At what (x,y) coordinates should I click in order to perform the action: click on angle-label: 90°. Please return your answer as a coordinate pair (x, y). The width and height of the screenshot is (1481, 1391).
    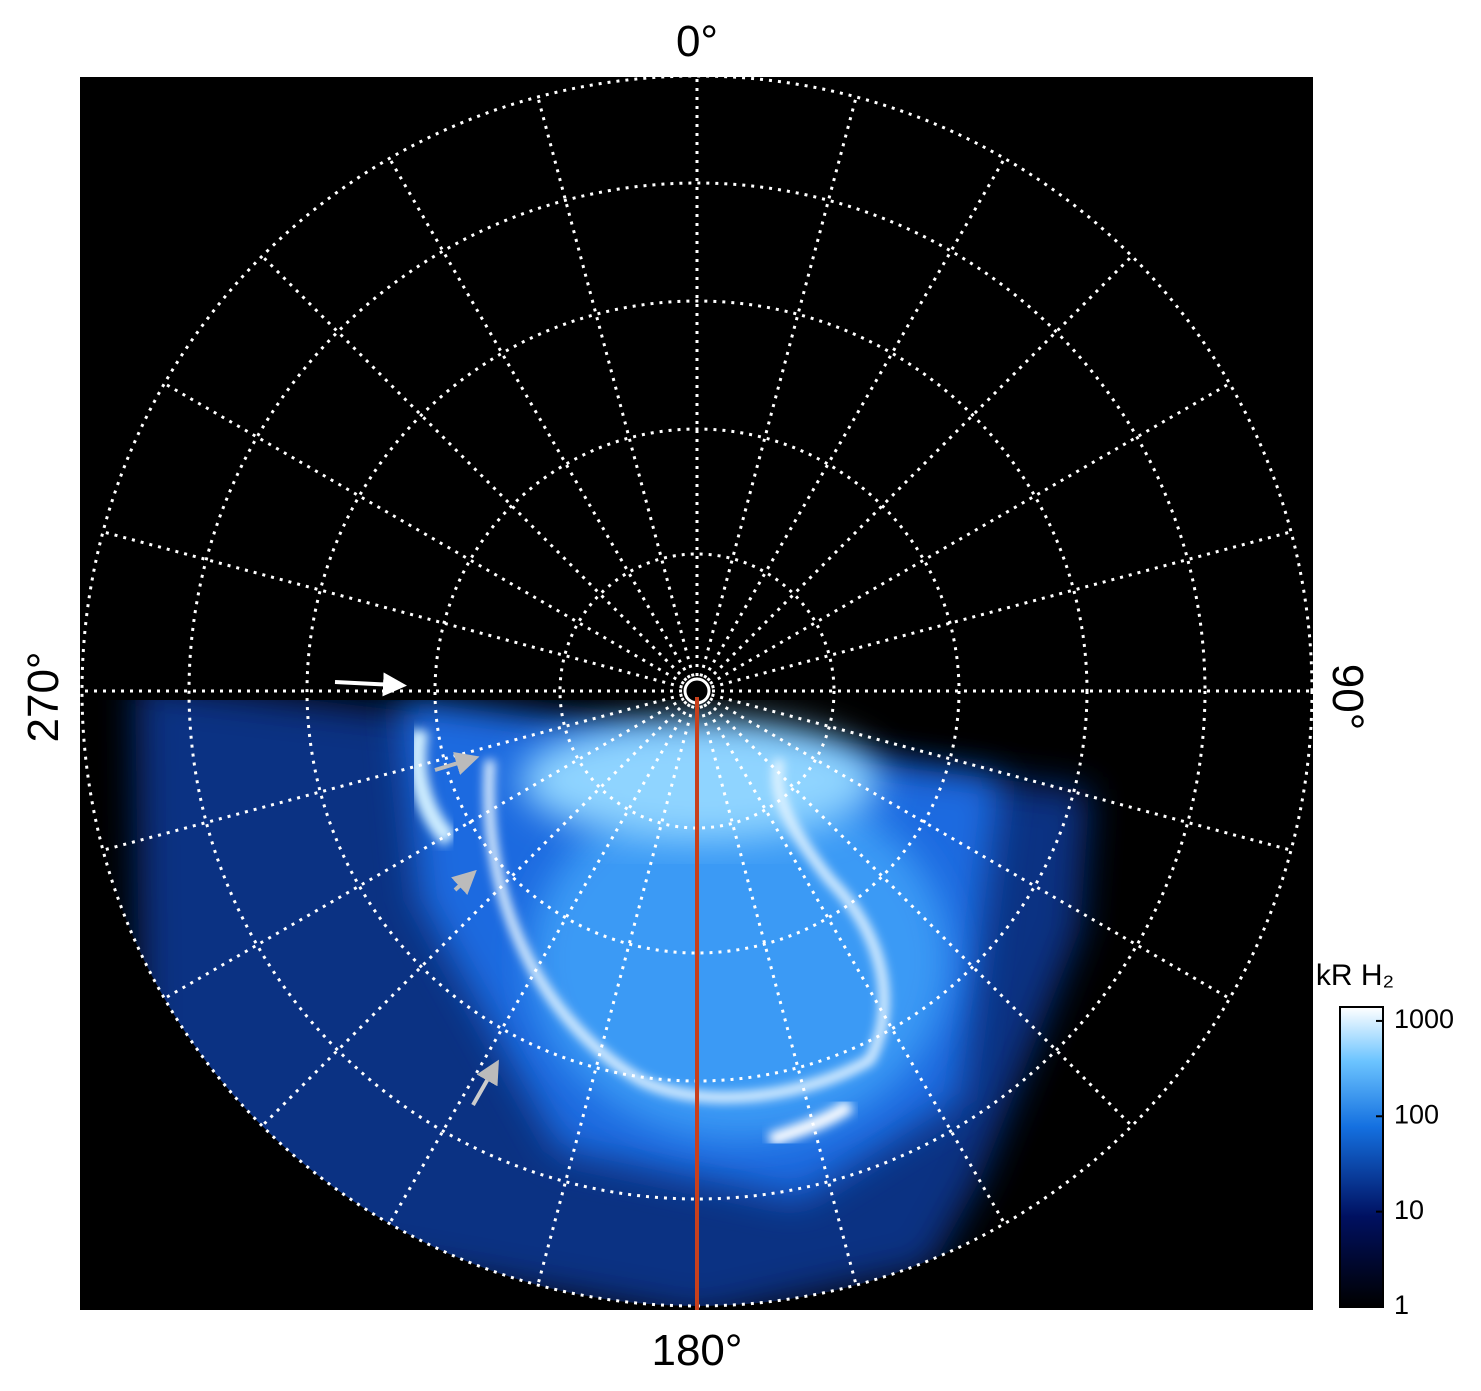
    Looking at the image, I should click on (1347, 697).